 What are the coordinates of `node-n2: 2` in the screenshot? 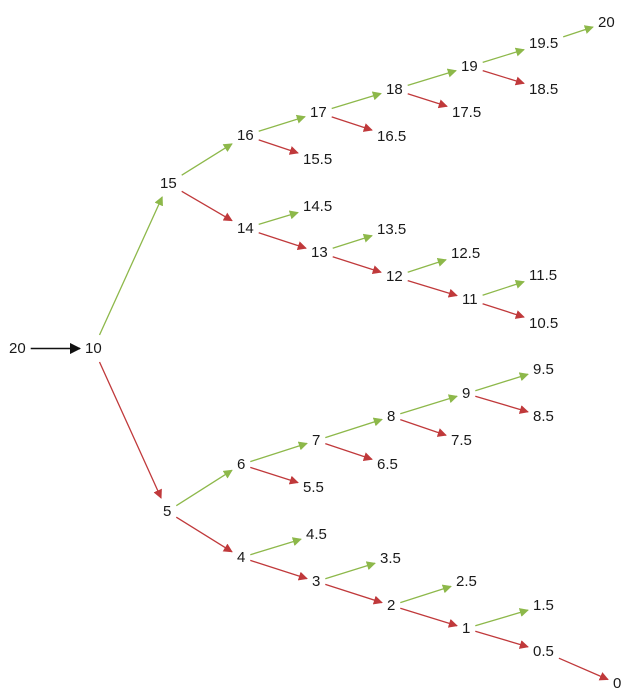 It's located at (391, 605).